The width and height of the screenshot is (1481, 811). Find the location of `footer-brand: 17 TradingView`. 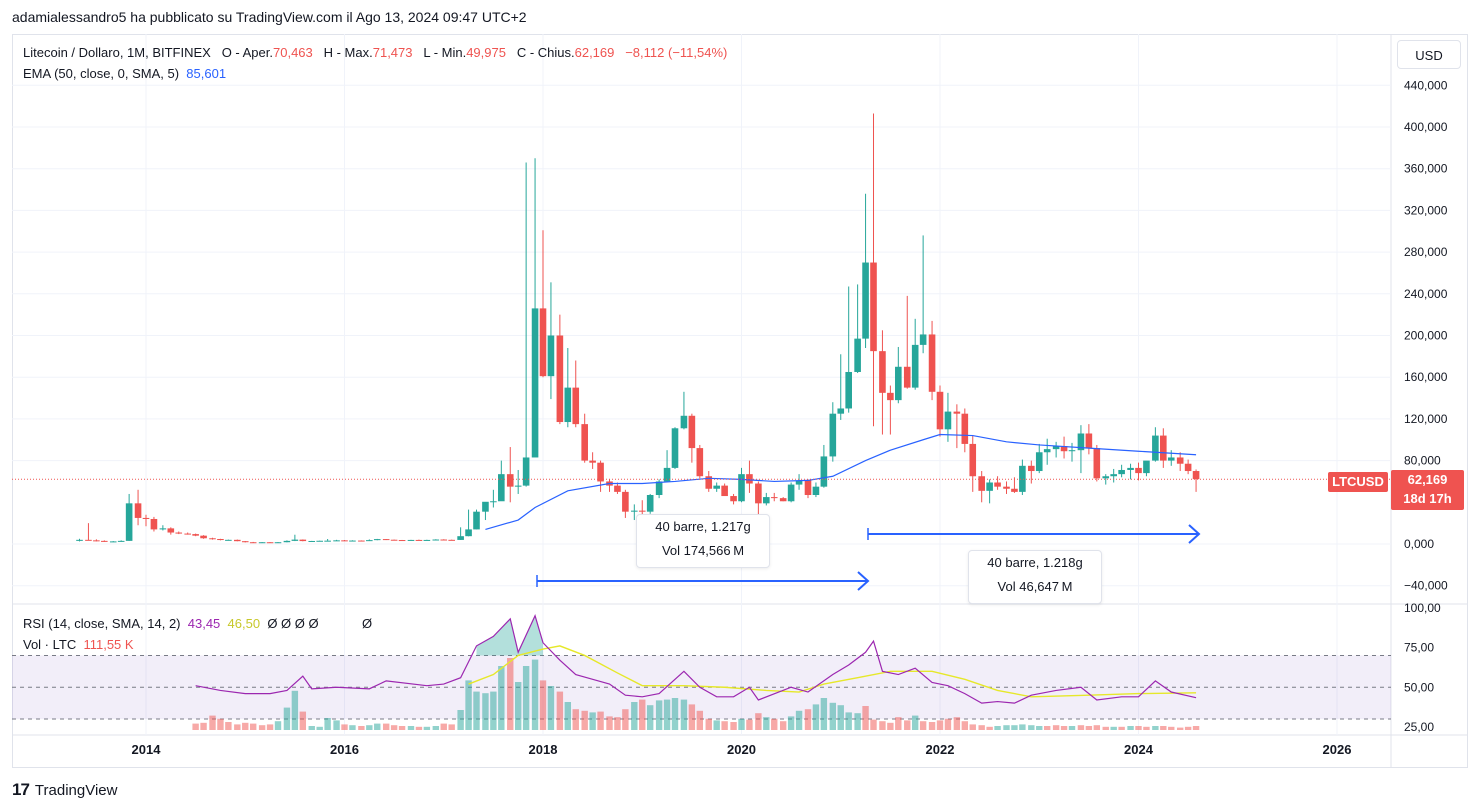

footer-brand: 17 TradingView is located at coordinates (64, 790).